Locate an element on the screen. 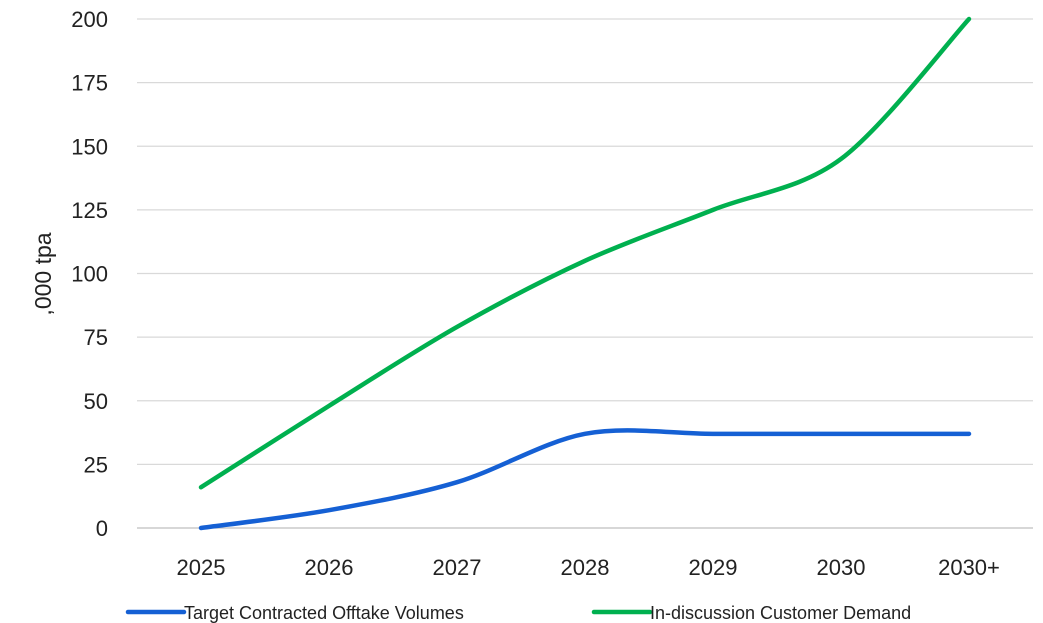 The width and height of the screenshot is (1043, 623). y-axis-ticks: 0 25 50 75 100 125 150 175 200 is located at coordinates (89, 274).